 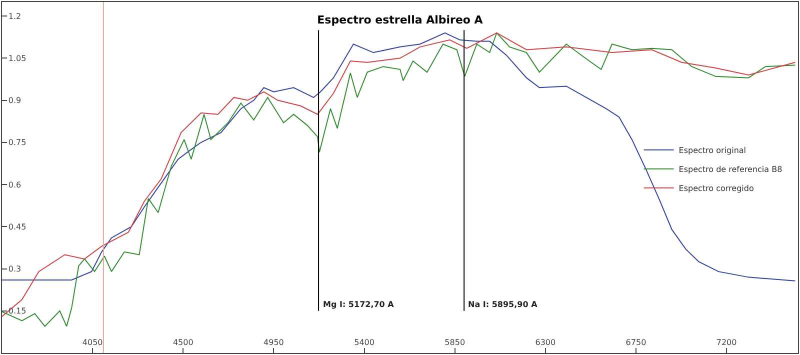 What do you see at coordinates (359, 304) in the screenshot?
I see `ref-line-label: Mg I: 5172,70 A` at bounding box center [359, 304].